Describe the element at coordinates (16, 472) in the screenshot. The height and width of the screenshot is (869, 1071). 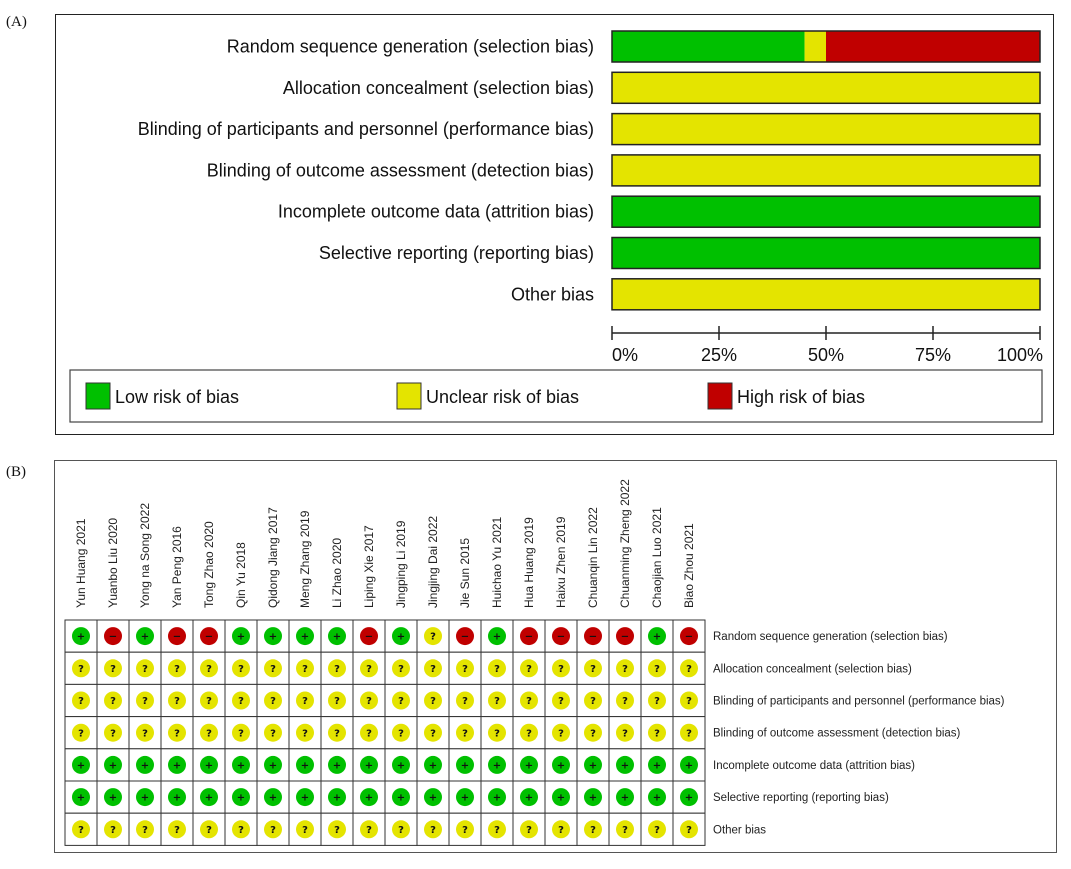
I see `panel-b-label: (B)` at that location.